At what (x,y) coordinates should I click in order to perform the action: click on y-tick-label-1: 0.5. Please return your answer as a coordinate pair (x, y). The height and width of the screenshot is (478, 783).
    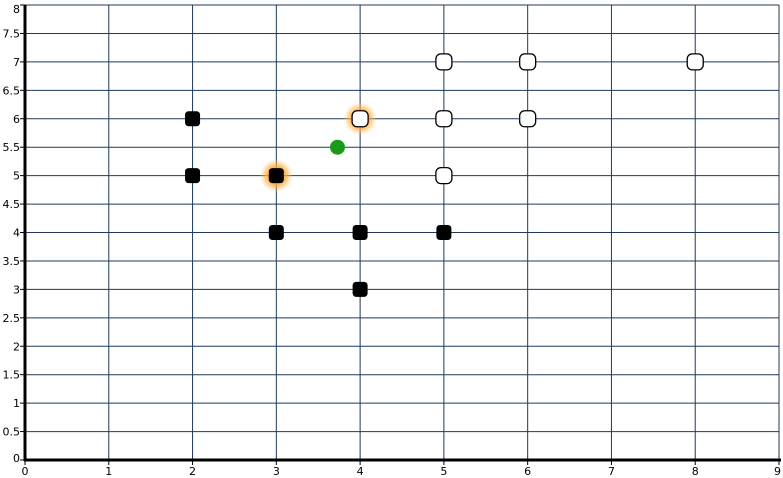
    Looking at the image, I should click on (12, 432).